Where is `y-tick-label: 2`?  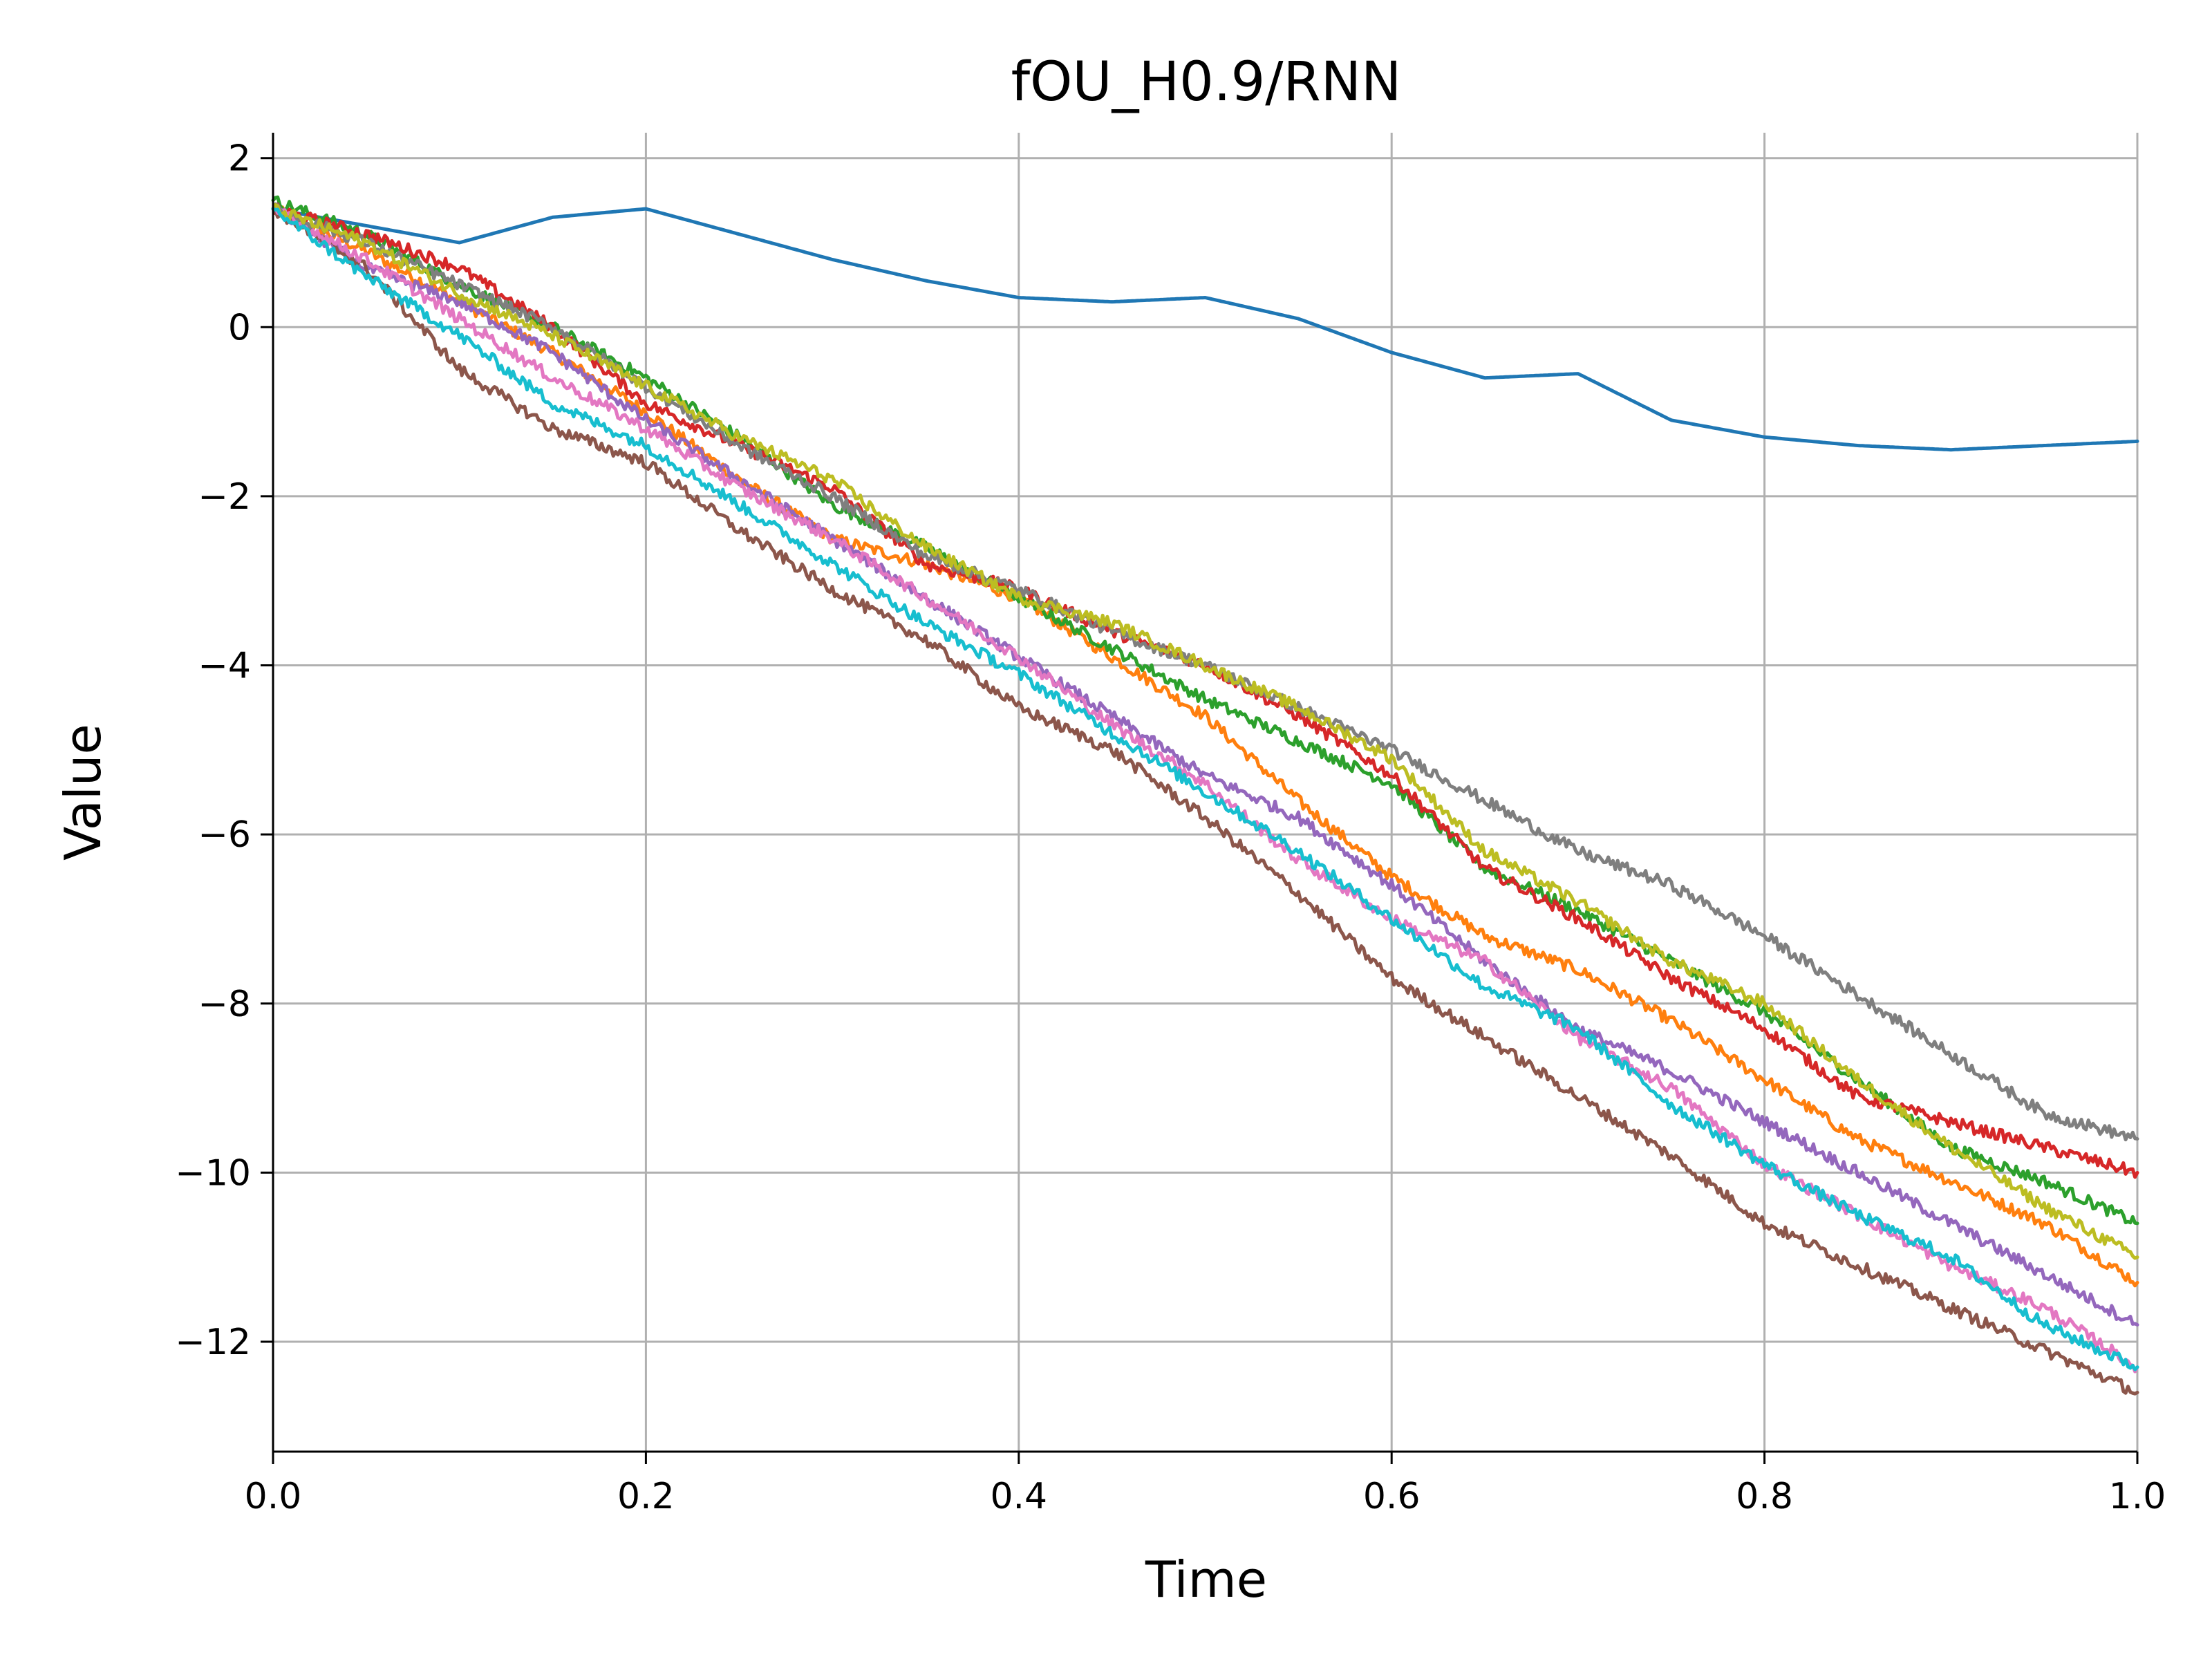
y-tick-label: 2 is located at coordinates (239, 159).